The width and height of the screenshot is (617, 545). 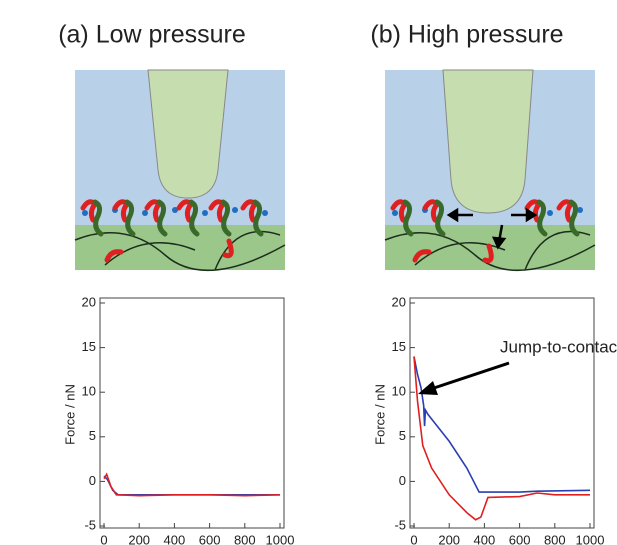 What do you see at coordinates (152, 35) in the screenshot?
I see `panel-title: (a) Low pressure` at bounding box center [152, 35].